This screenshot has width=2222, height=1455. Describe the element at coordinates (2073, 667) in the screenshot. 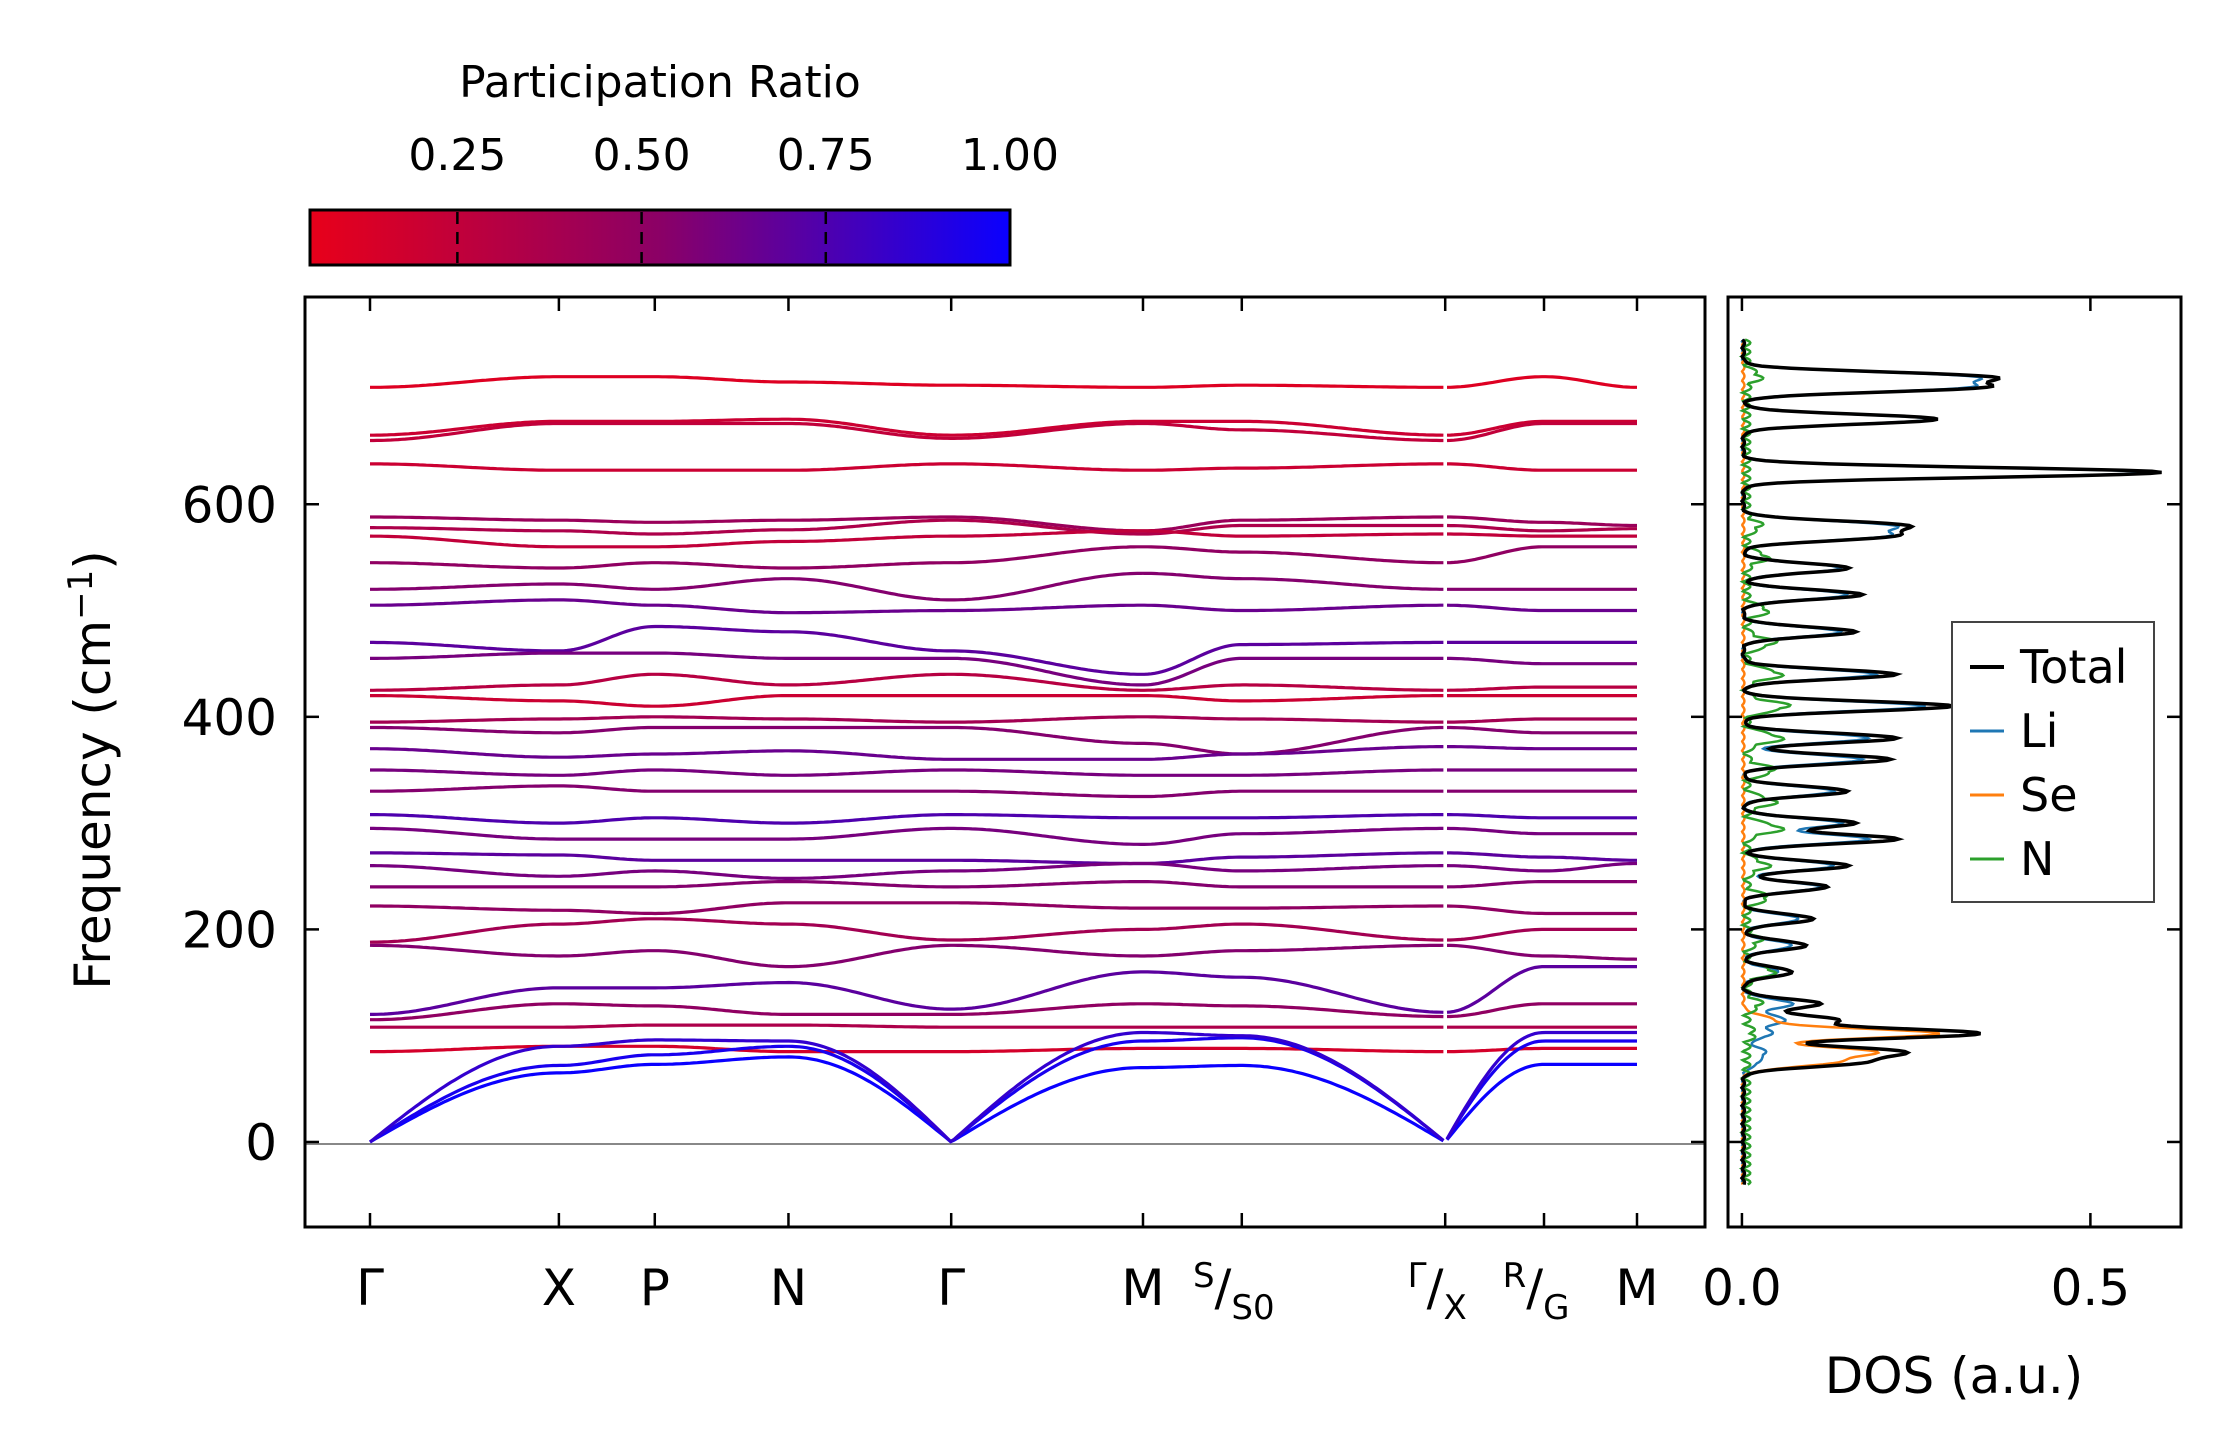

I see `legend-label: Total` at that location.